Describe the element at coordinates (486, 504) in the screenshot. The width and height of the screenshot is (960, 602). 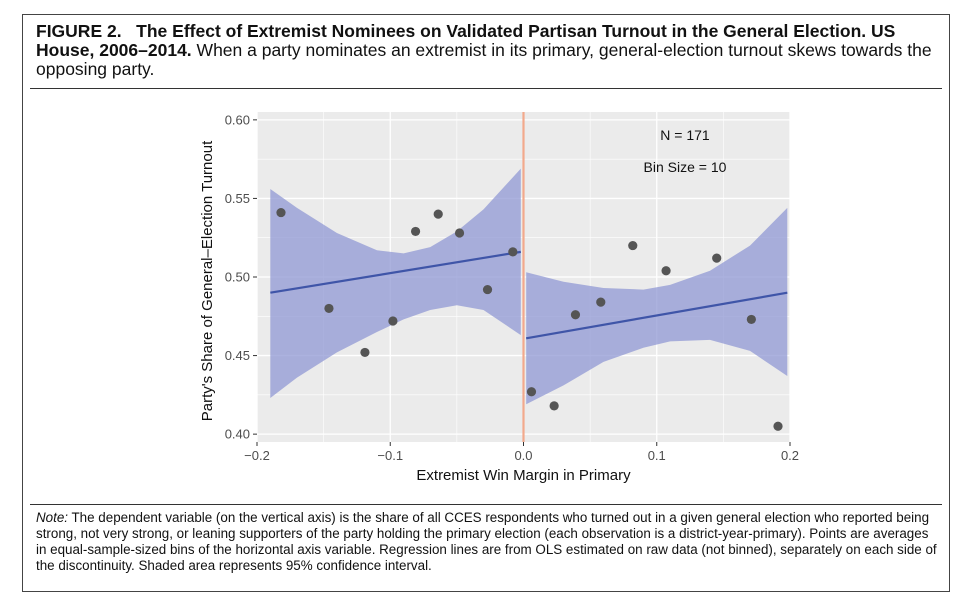
I see `note-divider` at that location.